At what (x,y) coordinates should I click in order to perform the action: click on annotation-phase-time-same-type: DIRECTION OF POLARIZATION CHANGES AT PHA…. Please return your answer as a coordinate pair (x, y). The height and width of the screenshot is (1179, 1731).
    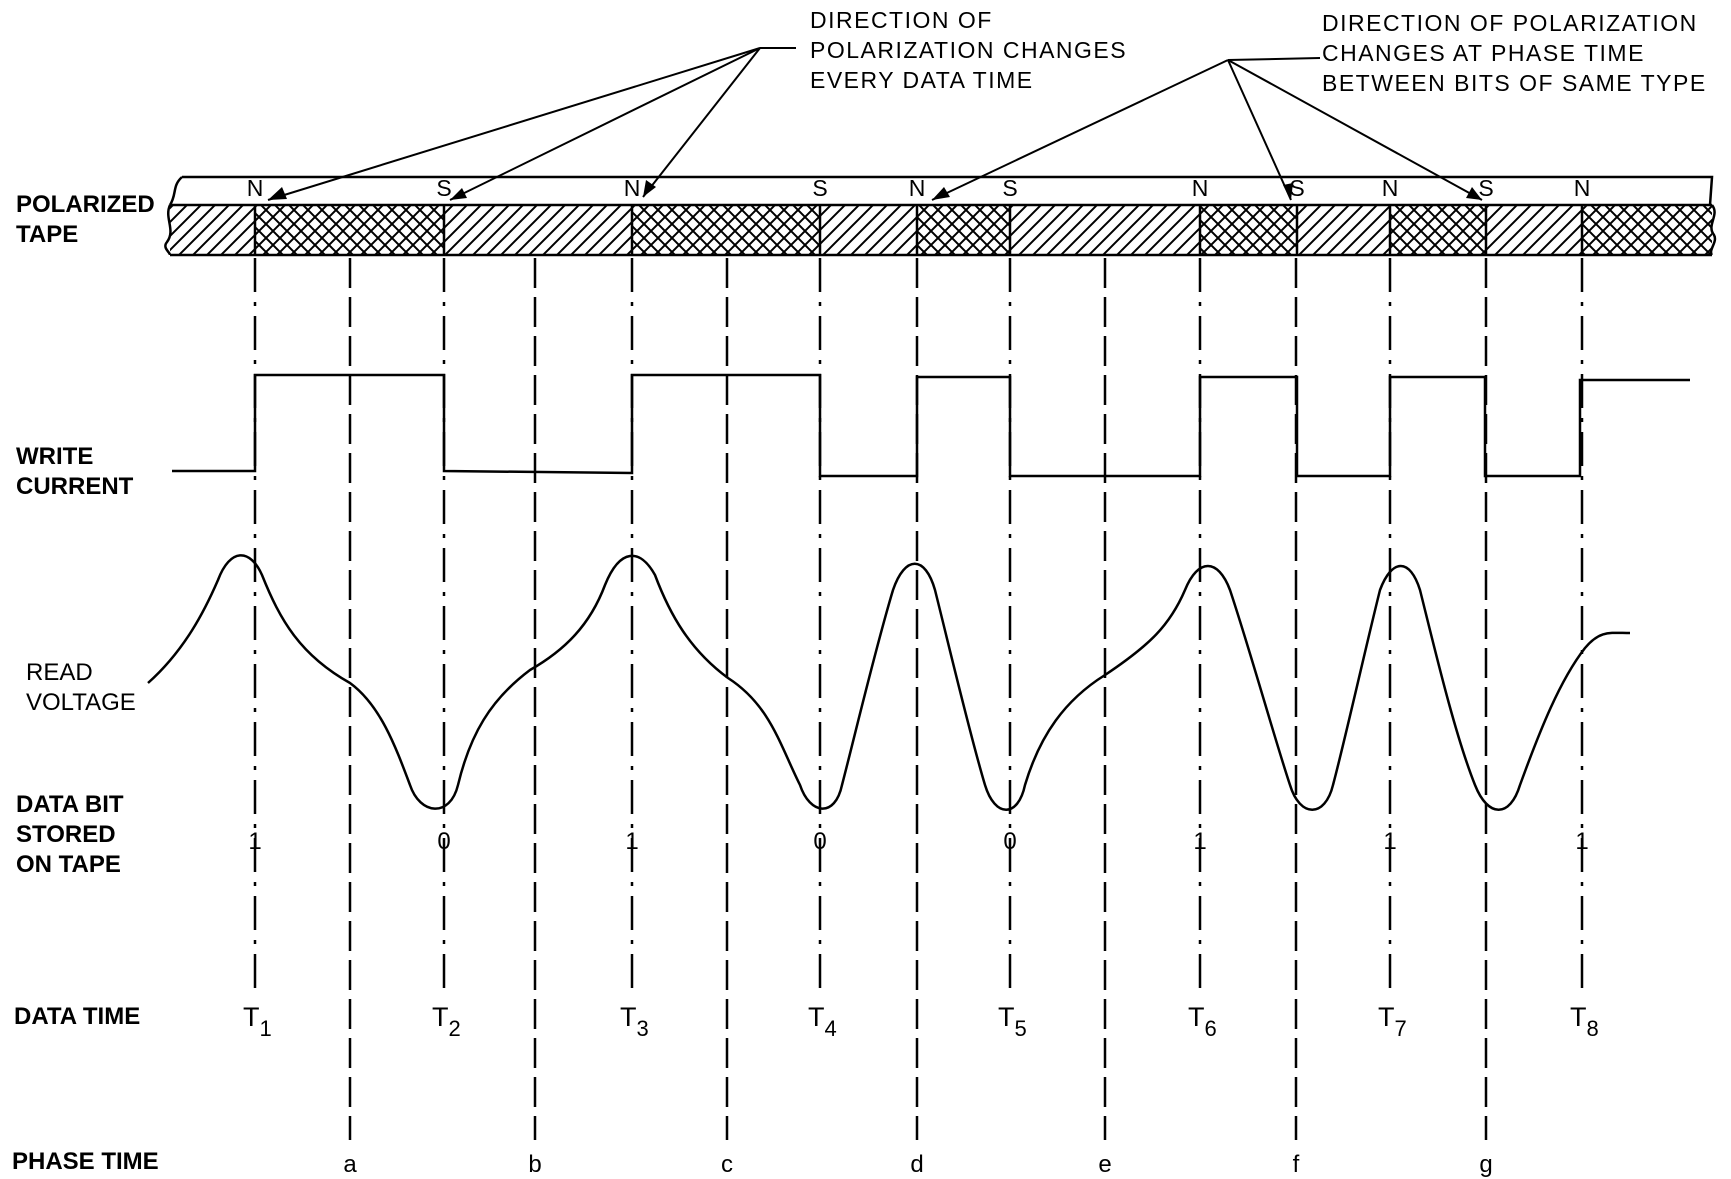
    Looking at the image, I should click on (1514, 53).